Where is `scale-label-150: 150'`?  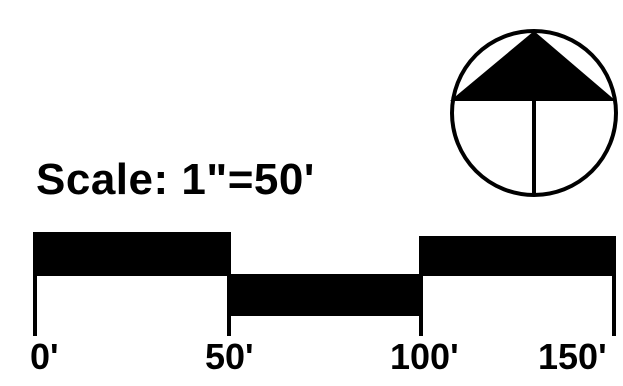
scale-label-150: 150' is located at coordinates (572, 356).